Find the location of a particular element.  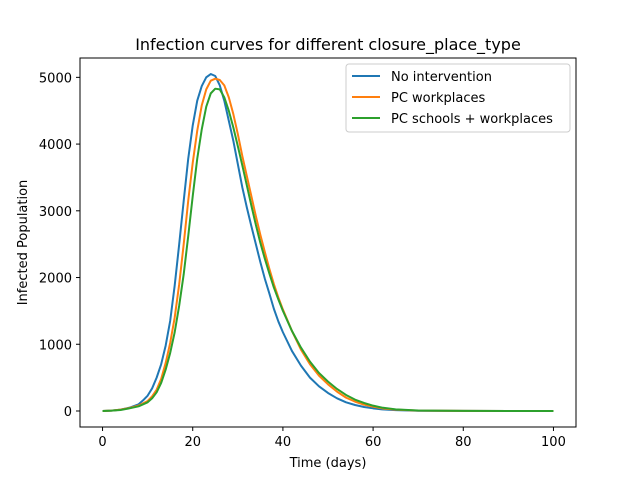

legend-label: PC schools + workplaces is located at coordinates (472, 119).